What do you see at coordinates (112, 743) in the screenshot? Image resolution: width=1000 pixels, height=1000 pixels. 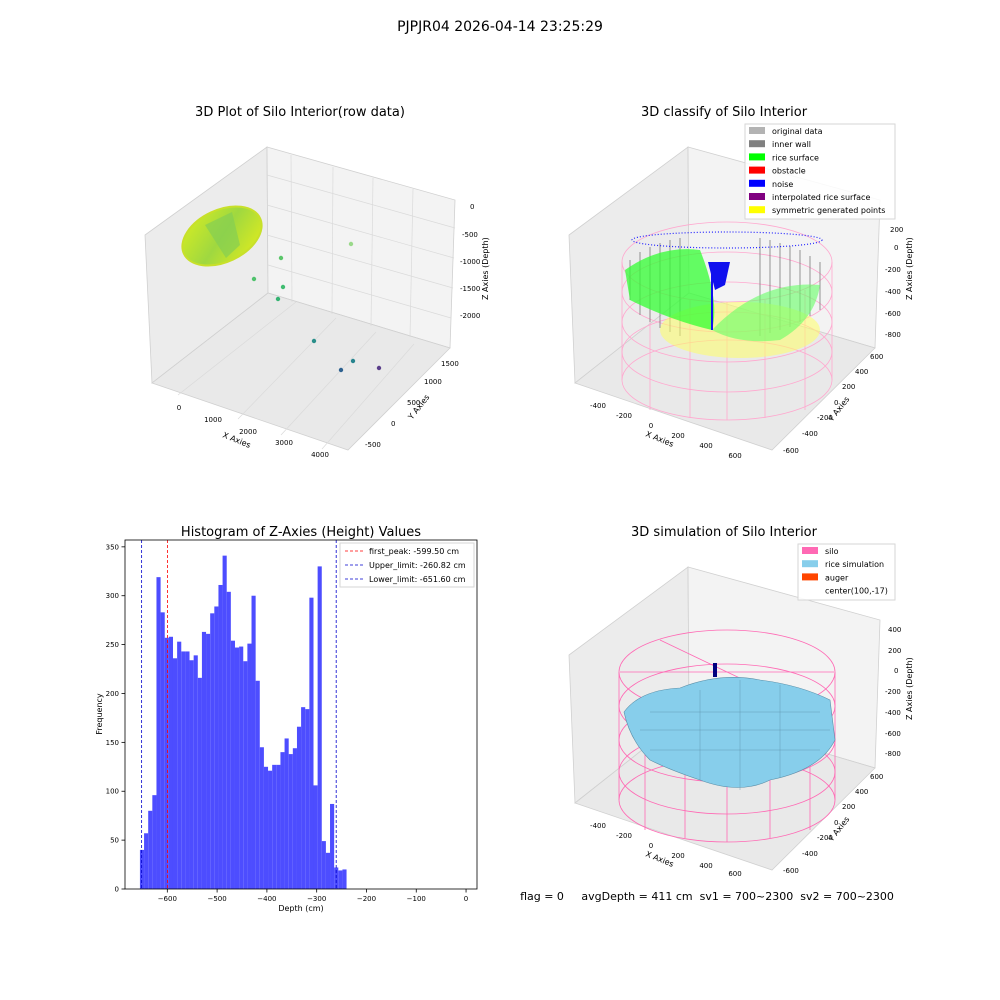 I see `hist-ytick-label: 150` at bounding box center [112, 743].